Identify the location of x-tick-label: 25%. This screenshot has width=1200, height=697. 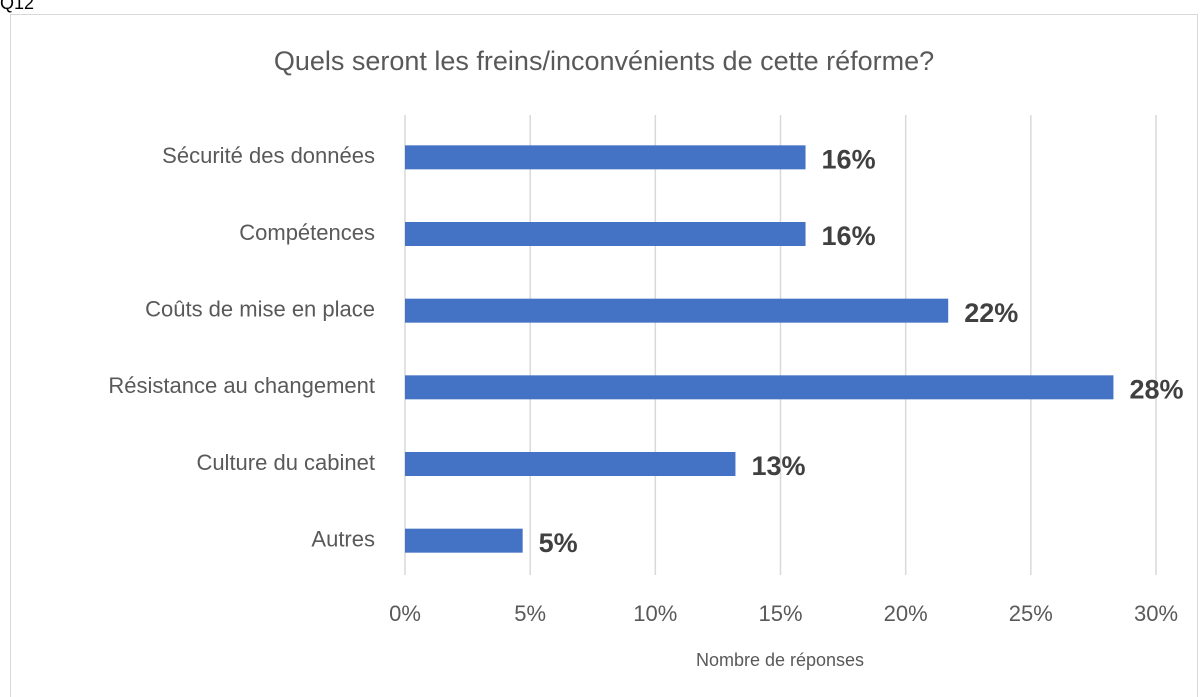
(1031, 613).